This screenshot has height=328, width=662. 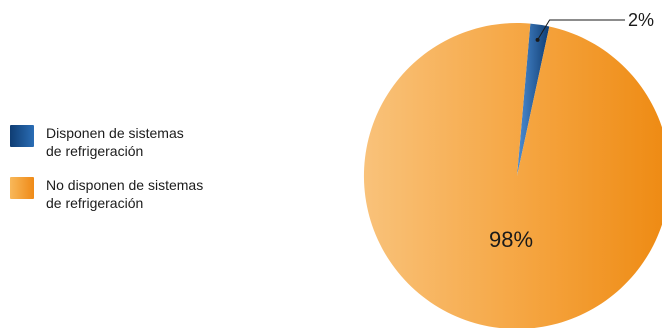 I want to click on legend-label-no-disponen: No disponen de sistemas de refrigeración, so click(x=156, y=194).